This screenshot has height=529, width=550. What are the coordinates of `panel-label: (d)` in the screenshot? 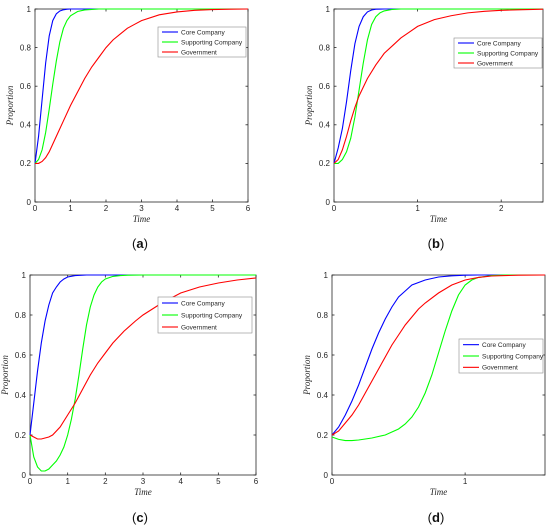 It's located at (436, 517).